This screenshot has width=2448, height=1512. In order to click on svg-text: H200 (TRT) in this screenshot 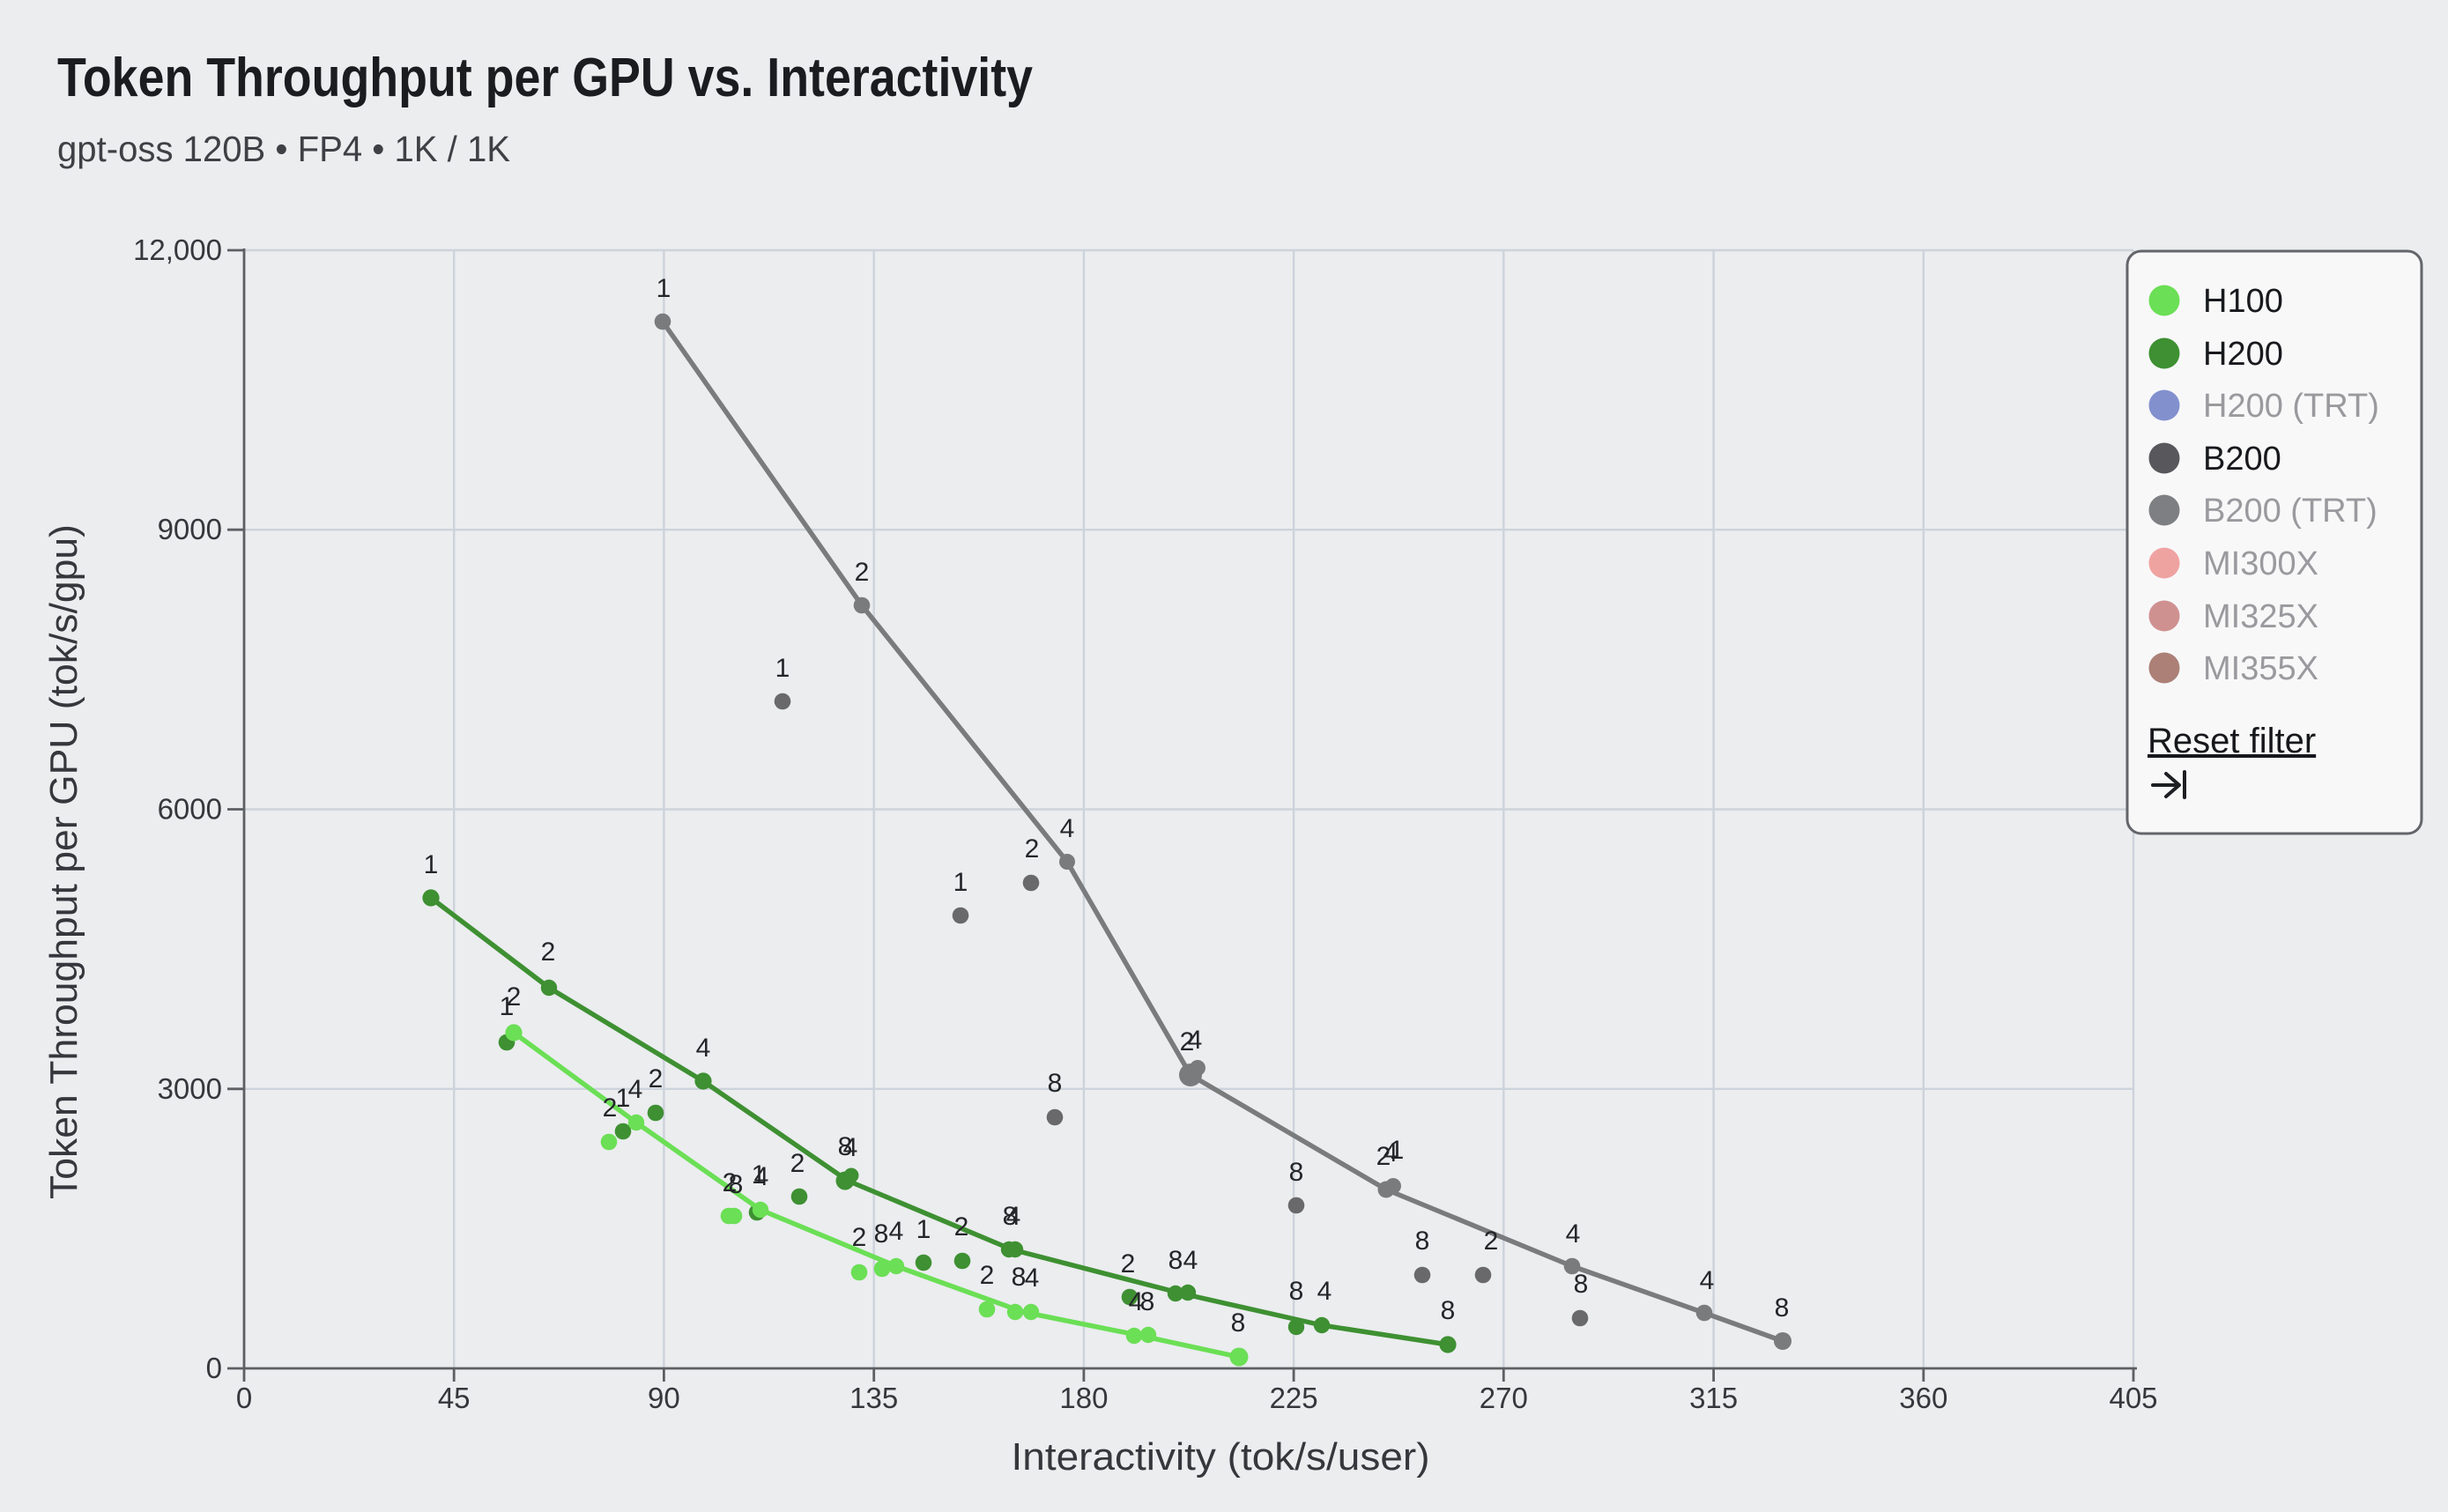, I will do `click(2291, 406)`.